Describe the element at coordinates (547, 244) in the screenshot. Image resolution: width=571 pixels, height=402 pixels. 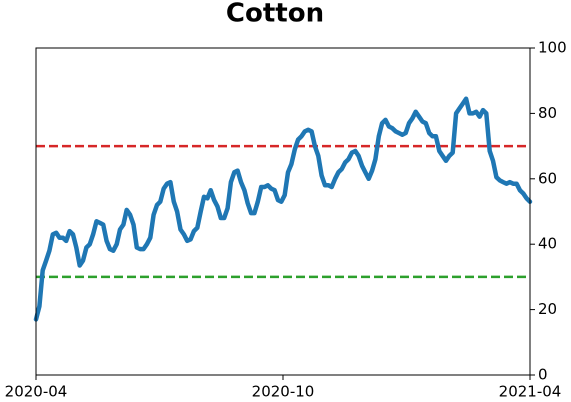
I see `y-tick-label: 40` at that location.